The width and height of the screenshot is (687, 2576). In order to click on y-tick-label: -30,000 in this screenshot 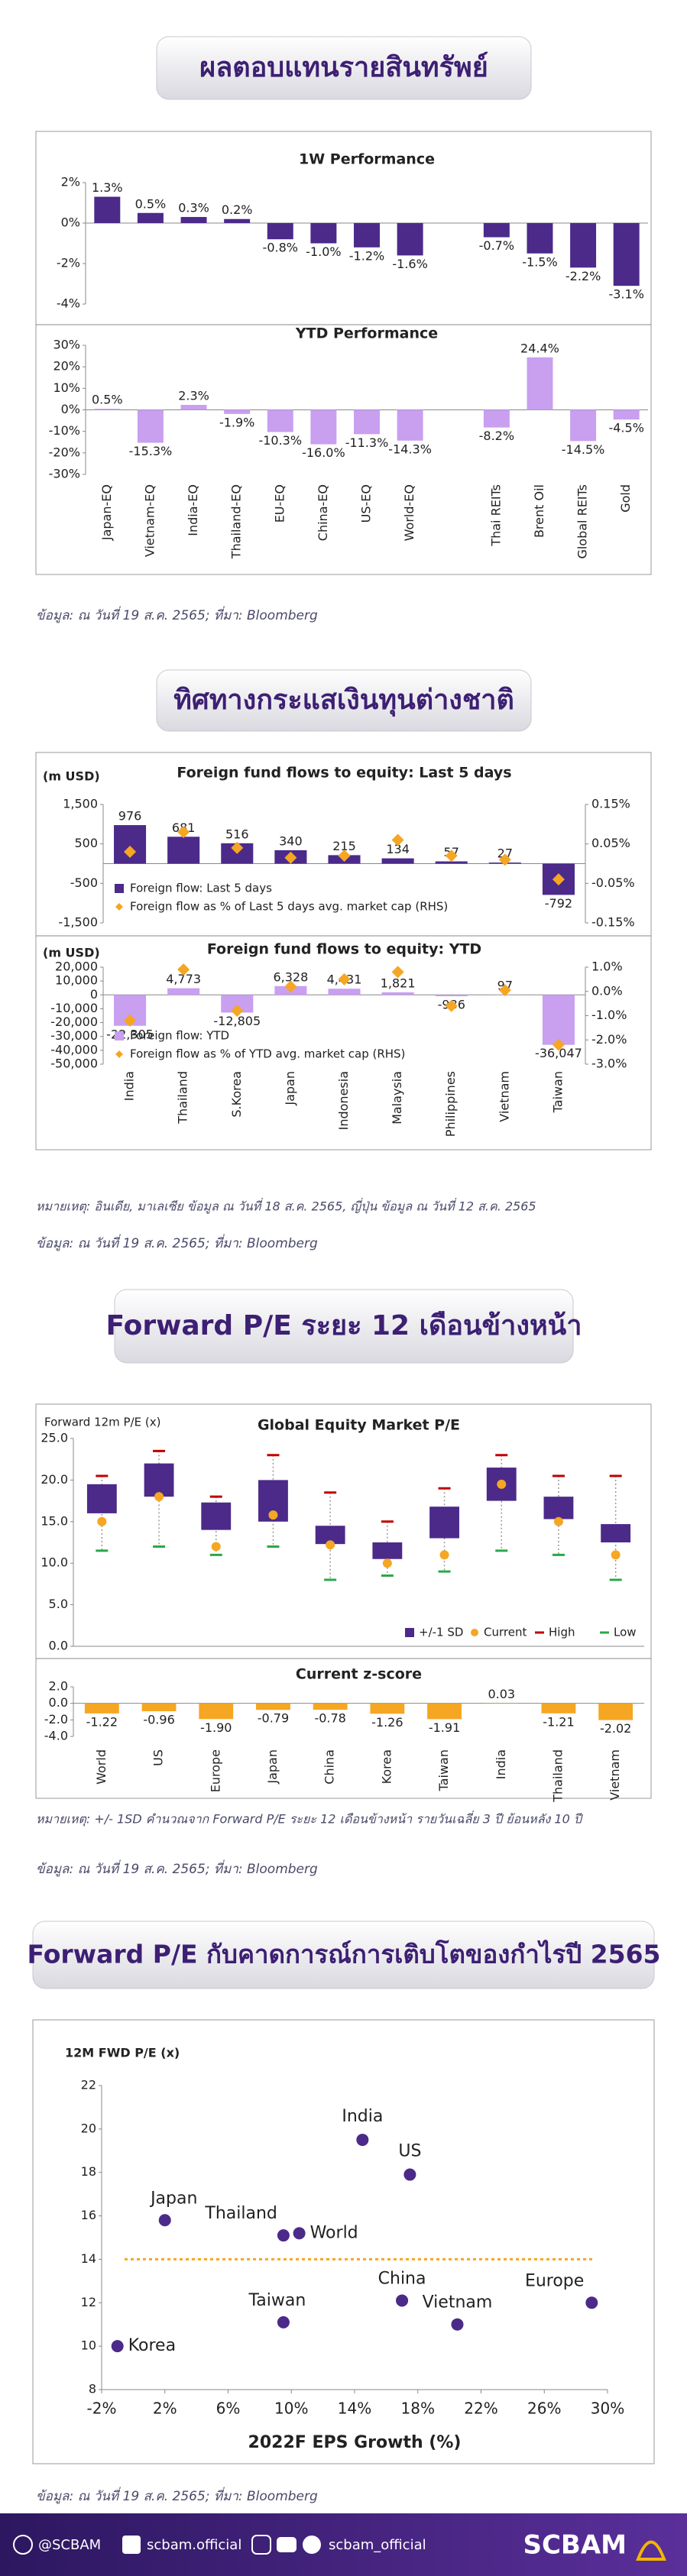, I will do `click(74, 1035)`.